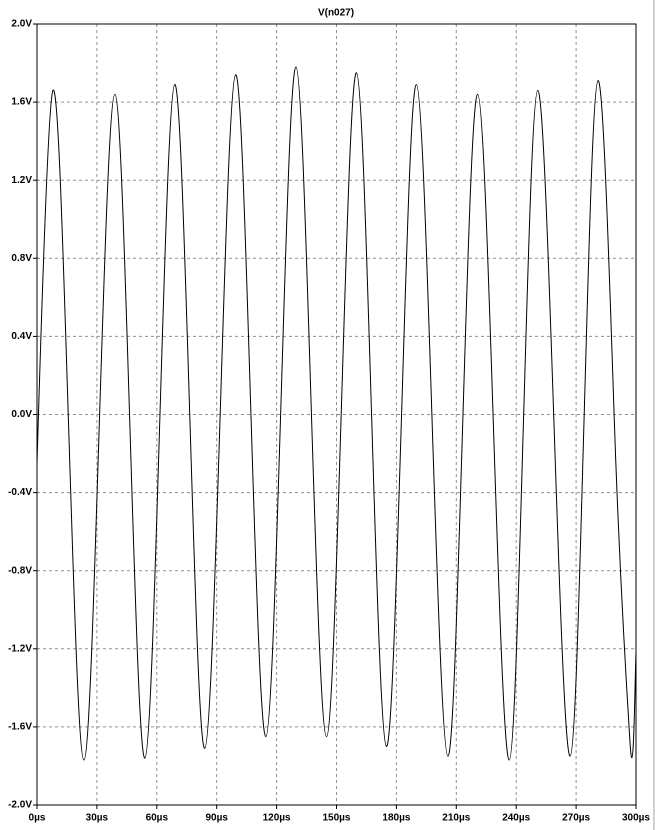 The width and height of the screenshot is (655, 830). I want to click on x-tick-label: 210µs, so click(456, 818).